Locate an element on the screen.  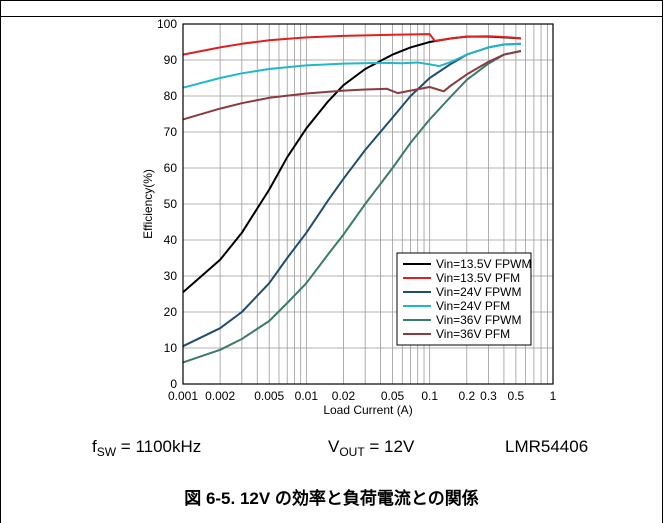
x-tick-label: 0.1 is located at coordinates (429, 396).